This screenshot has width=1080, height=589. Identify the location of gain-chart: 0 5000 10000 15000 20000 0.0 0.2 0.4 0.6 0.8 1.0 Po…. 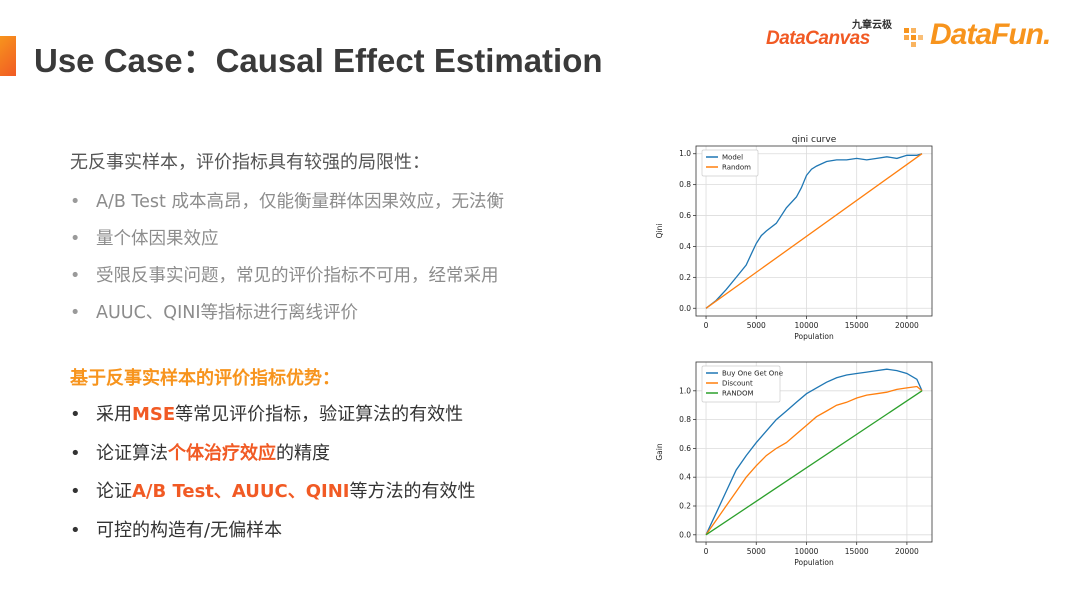
(795, 460).